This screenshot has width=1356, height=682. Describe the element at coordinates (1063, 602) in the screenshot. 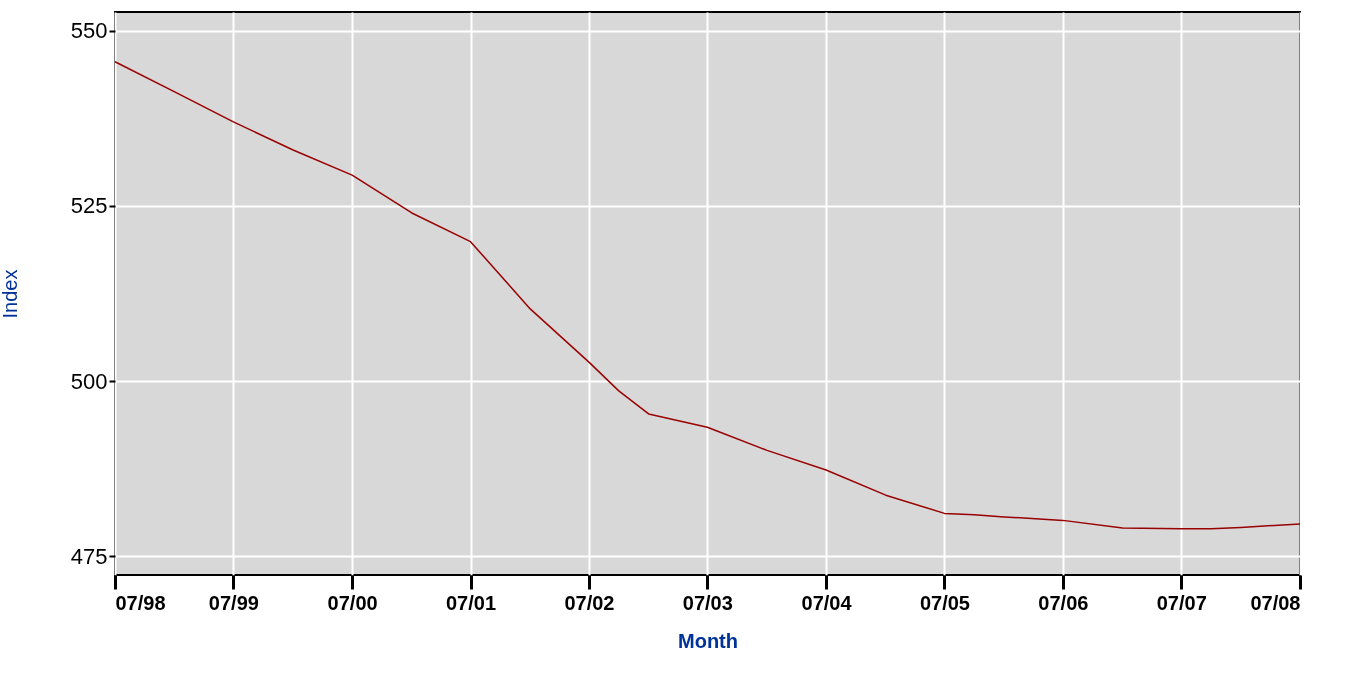

I see `x-tick-label: 07/06` at that location.